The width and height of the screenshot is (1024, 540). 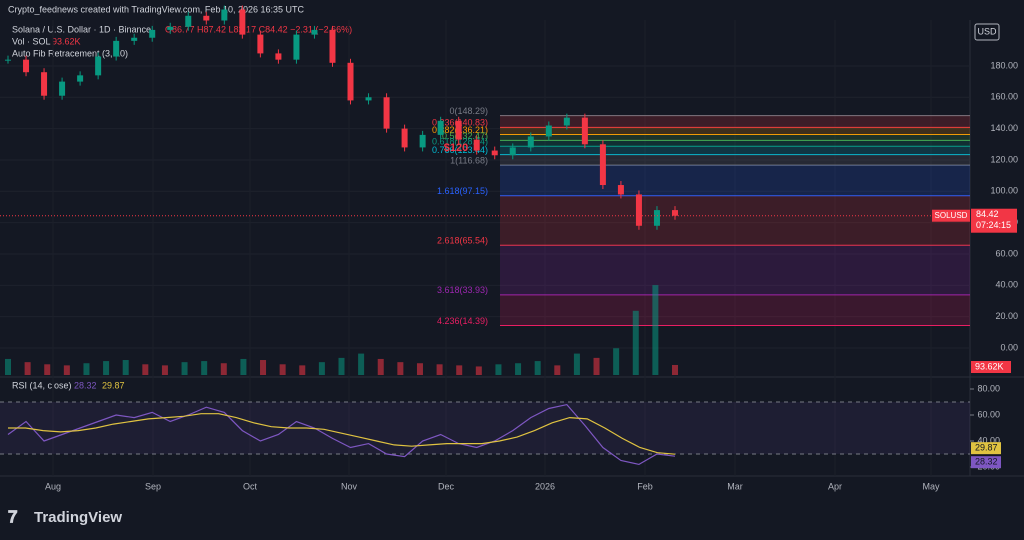 I want to click on x-tick-label: Apr, so click(x=835, y=486).